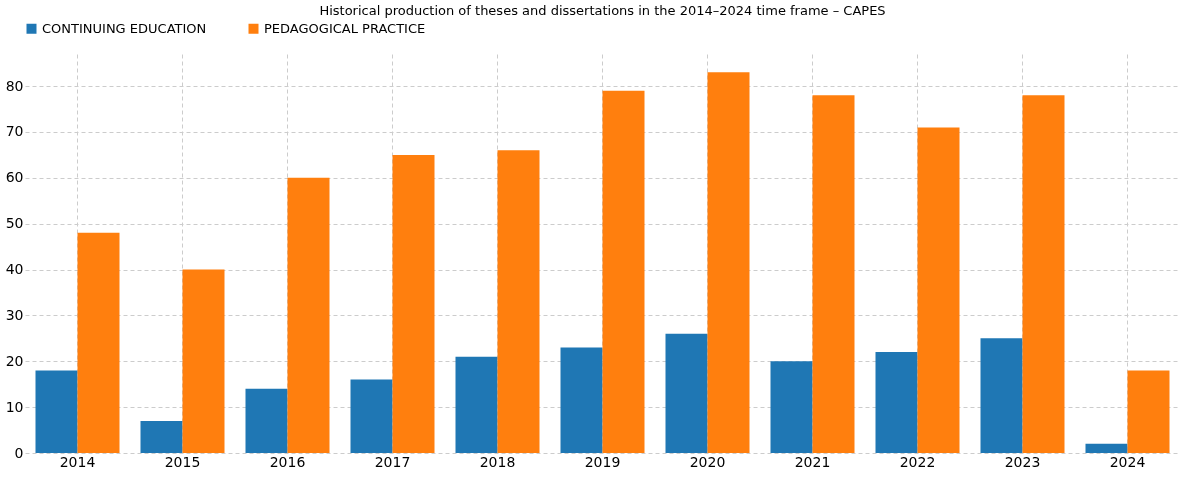 Image resolution: width=1195 pixels, height=484 pixels. Describe the element at coordinates (14, 177) in the screenshot. I see `y-tick-label: 60` at that location.